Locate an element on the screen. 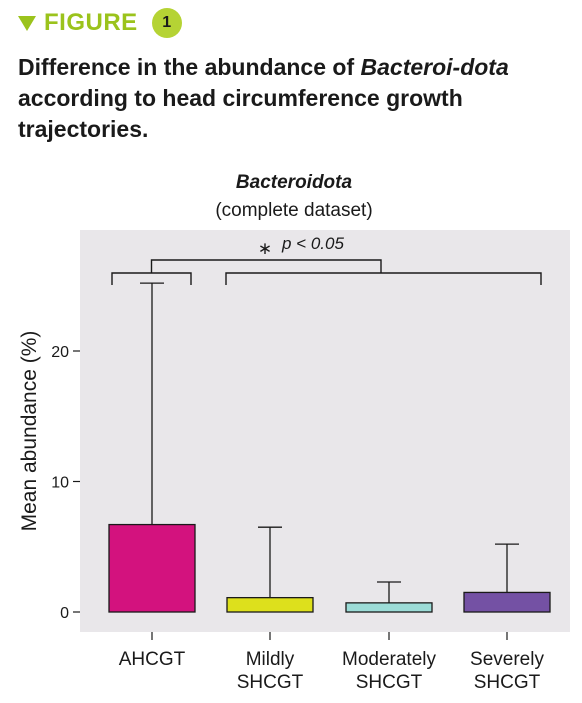 The height and width of the screenshot is (703, 582). significance-annotation: ∗ p < 0.05 is located at coordinates (326, 259).